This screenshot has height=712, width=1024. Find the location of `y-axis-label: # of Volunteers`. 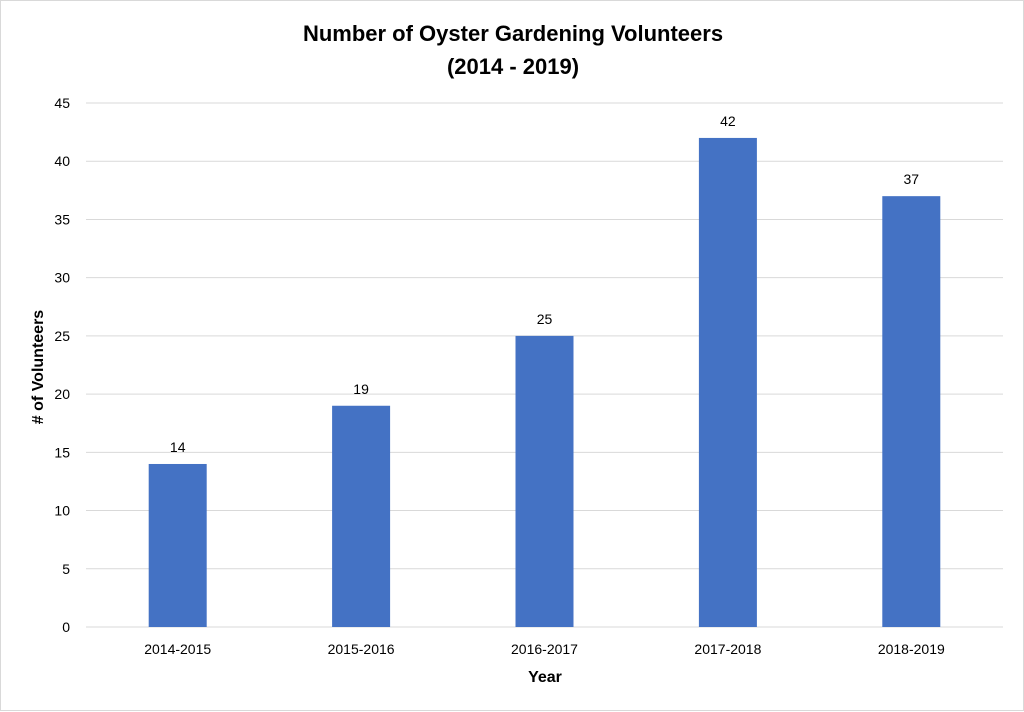

y-axis-label: # of Volunteers is located at coordinates (38, 367).